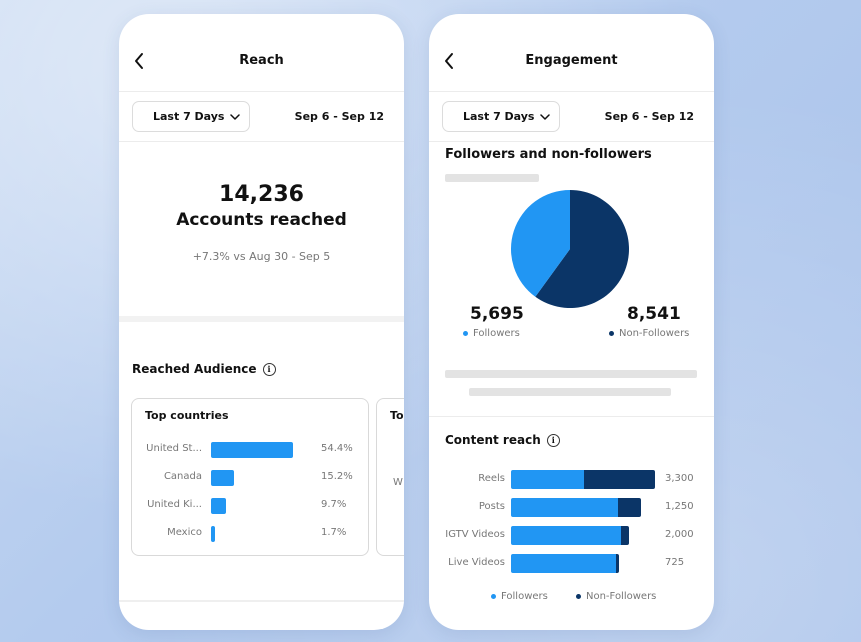 This screenshot has height=642, width=861. Describe the element at coordinates (476, 562) in the screenshot. I see `content-type-name: Live Videos` at that location.